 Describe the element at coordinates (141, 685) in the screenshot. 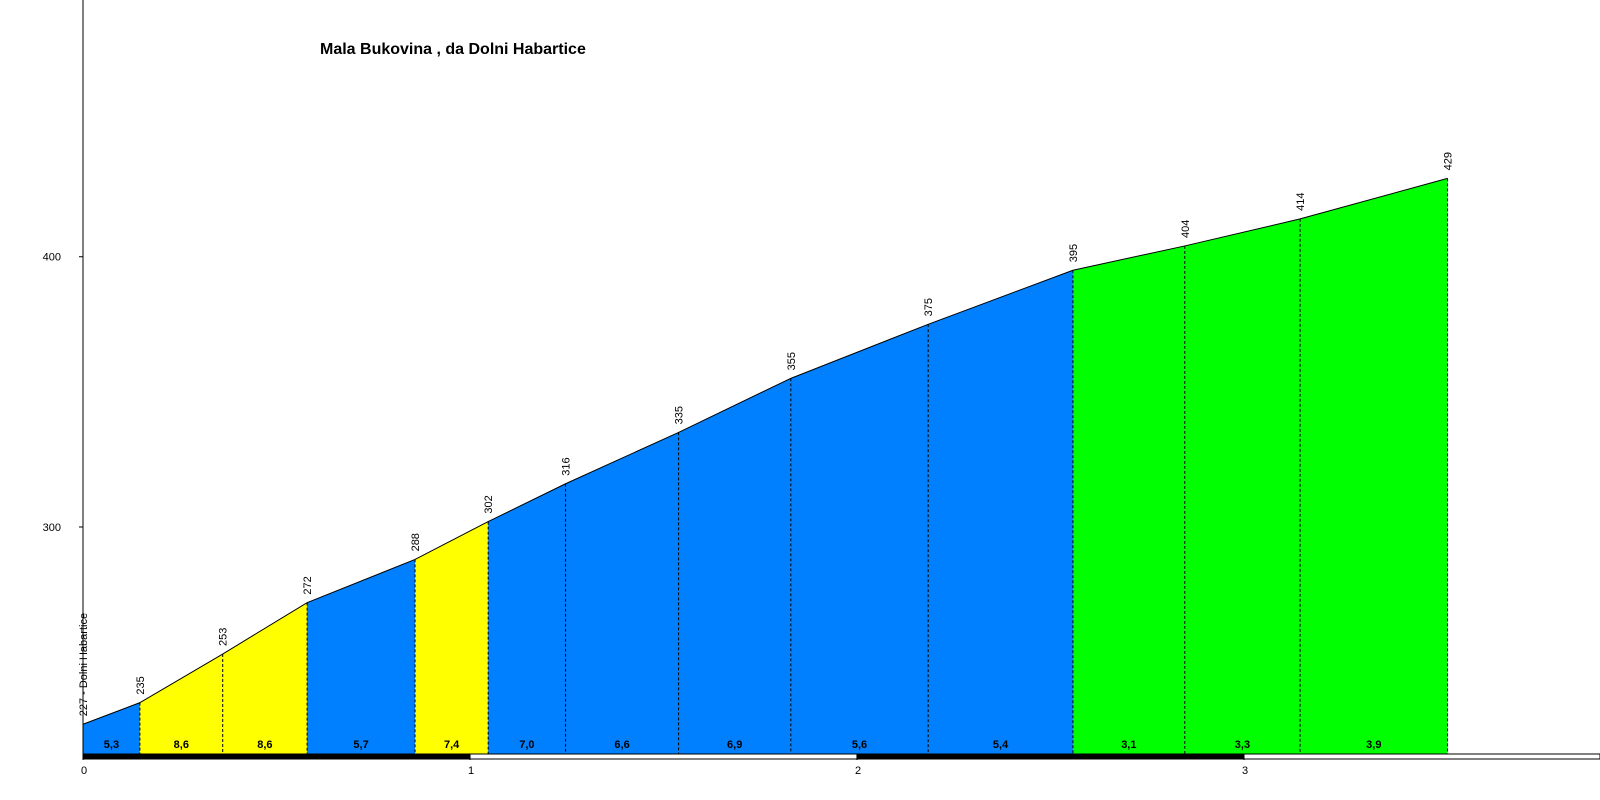

I see `elevation-label: 235` at that location.